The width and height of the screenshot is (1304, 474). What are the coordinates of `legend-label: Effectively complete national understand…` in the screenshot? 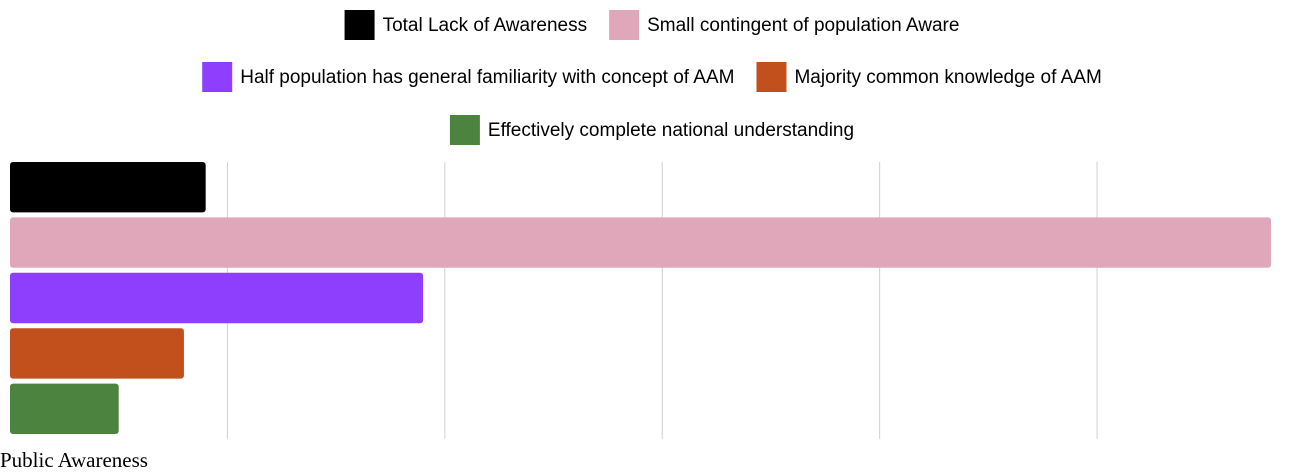 It's located at (671, 130).